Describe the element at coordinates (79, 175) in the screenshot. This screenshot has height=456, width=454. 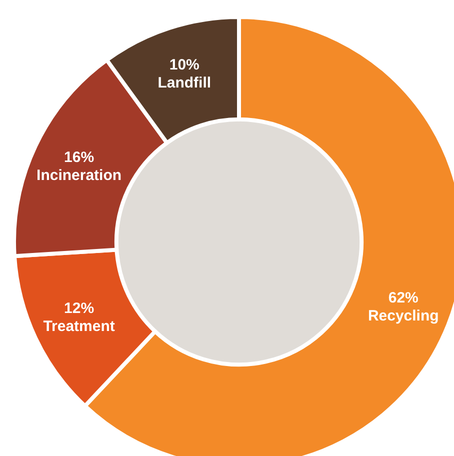
I see `slice-label: Incineration` at that location.